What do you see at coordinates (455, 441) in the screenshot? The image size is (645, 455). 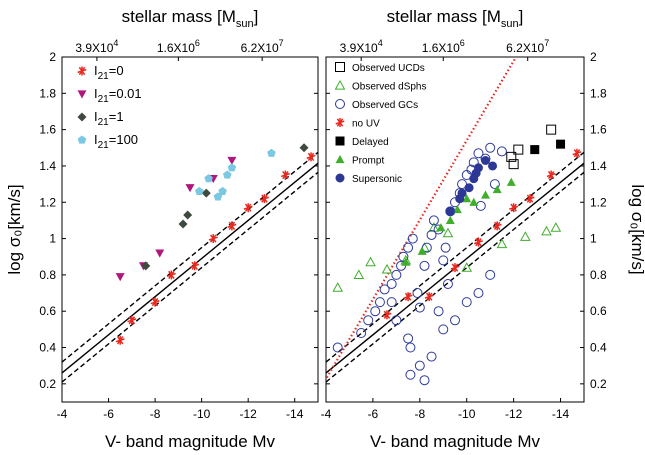 I see `x-axis-label: V- band magnitude Mv` at bounding box center [455, 441].